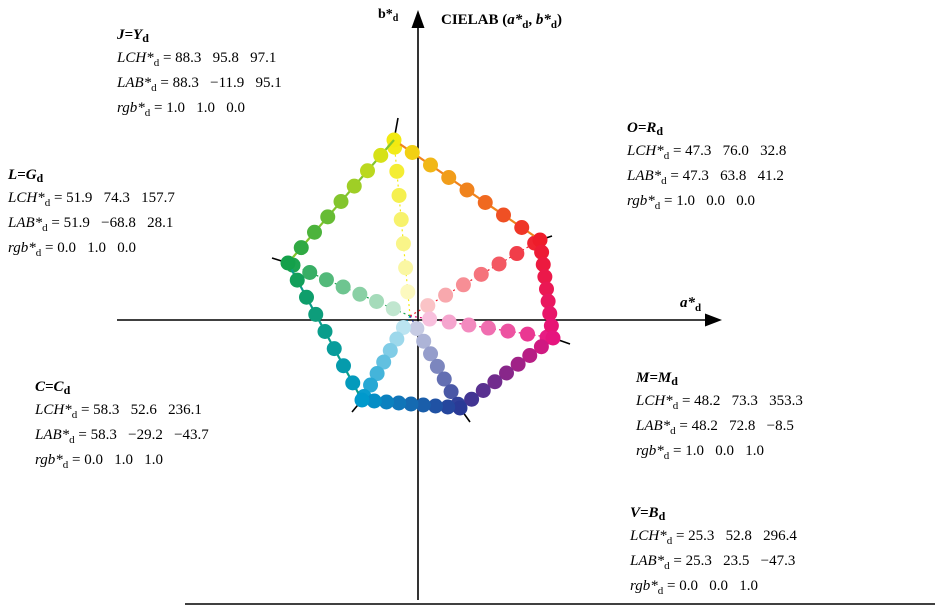  I want to click on a-axis-arrowhead, so click(713, 320).